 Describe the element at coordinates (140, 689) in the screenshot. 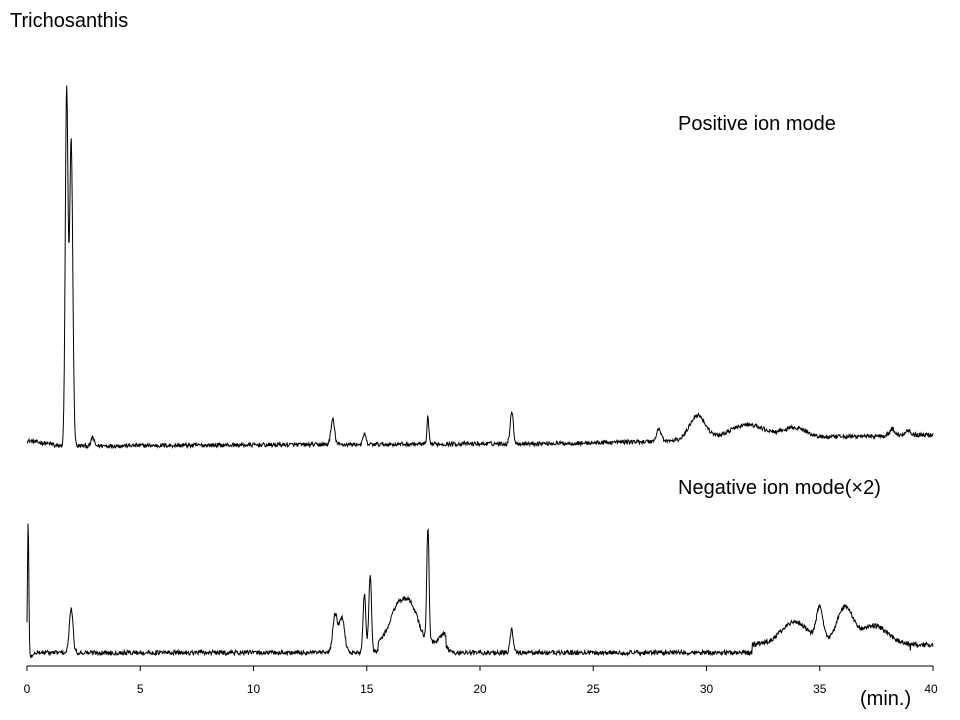

I see `x-tick-label: 5` at that location.